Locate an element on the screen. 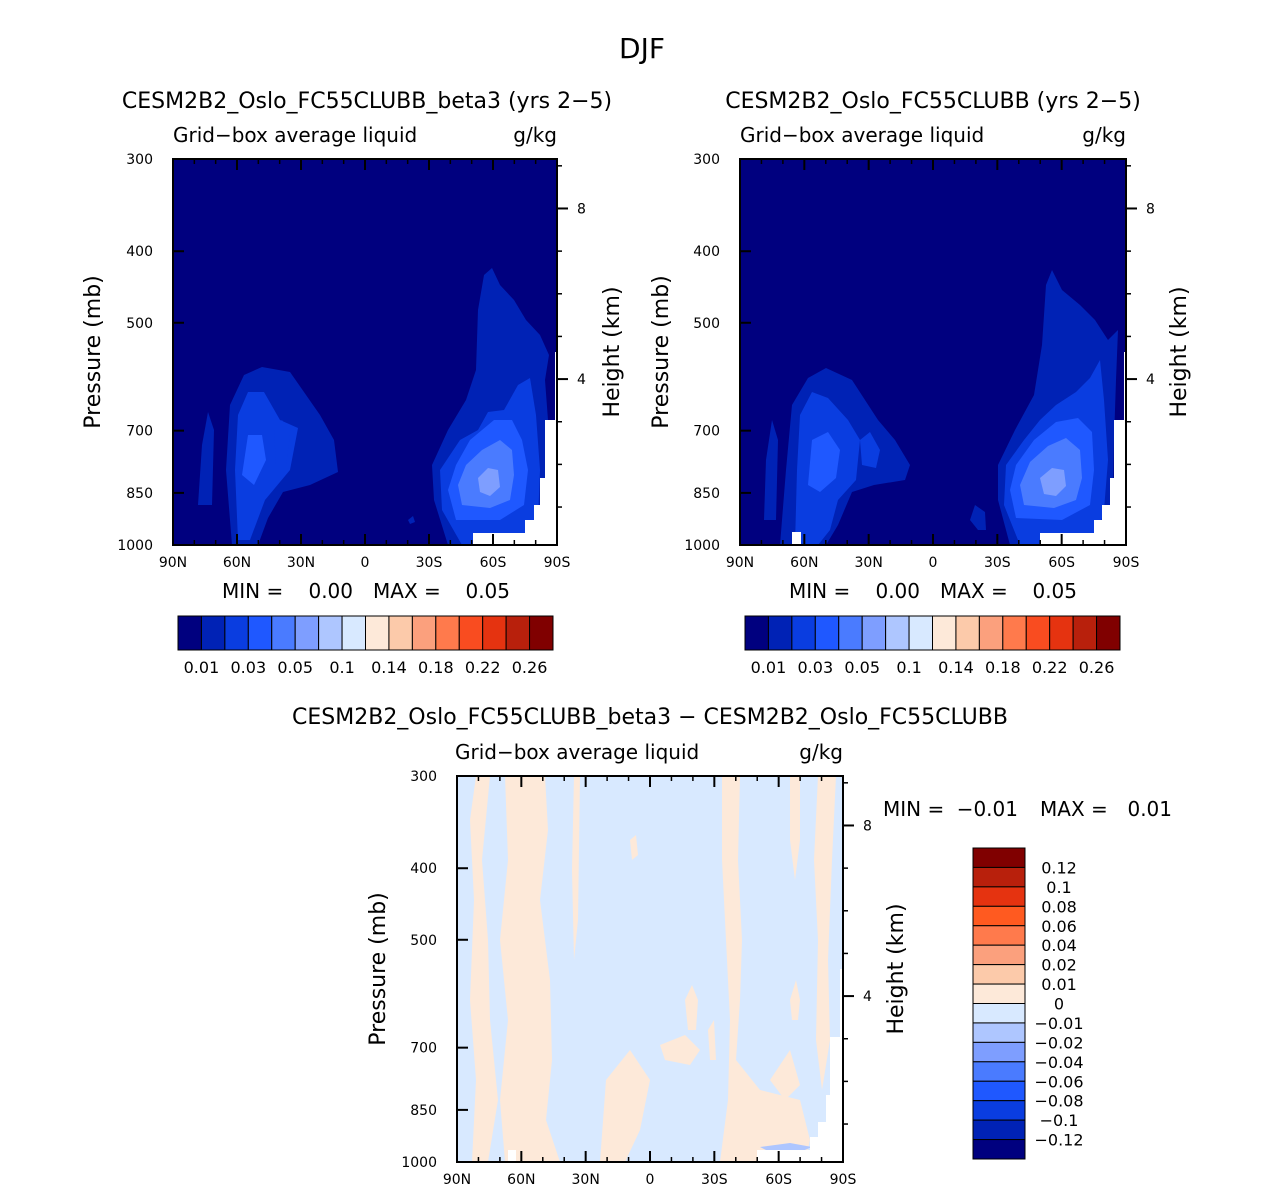 The width and height of the screenshot is (1285, 1200). panel-beta3-y2label: Height (km) is located at coordinates (612, 351).